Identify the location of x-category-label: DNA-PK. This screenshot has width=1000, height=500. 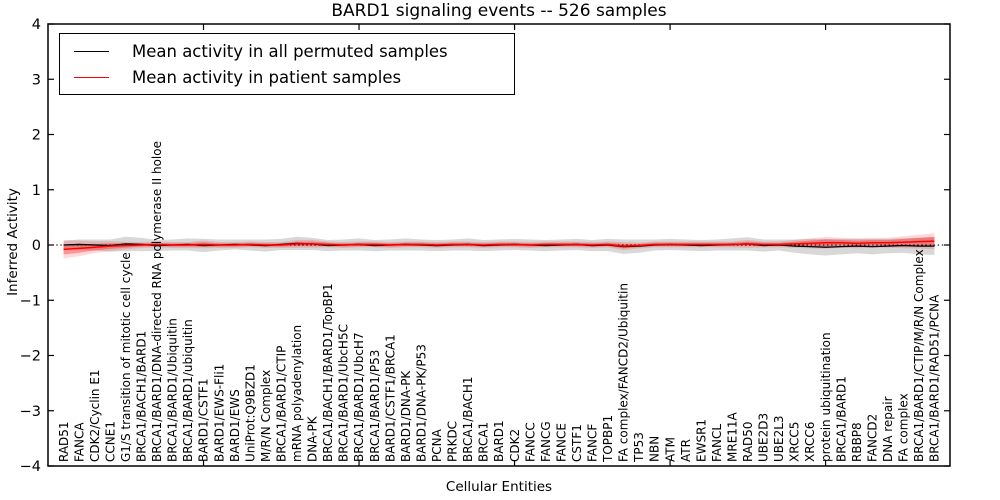
(313, 438).